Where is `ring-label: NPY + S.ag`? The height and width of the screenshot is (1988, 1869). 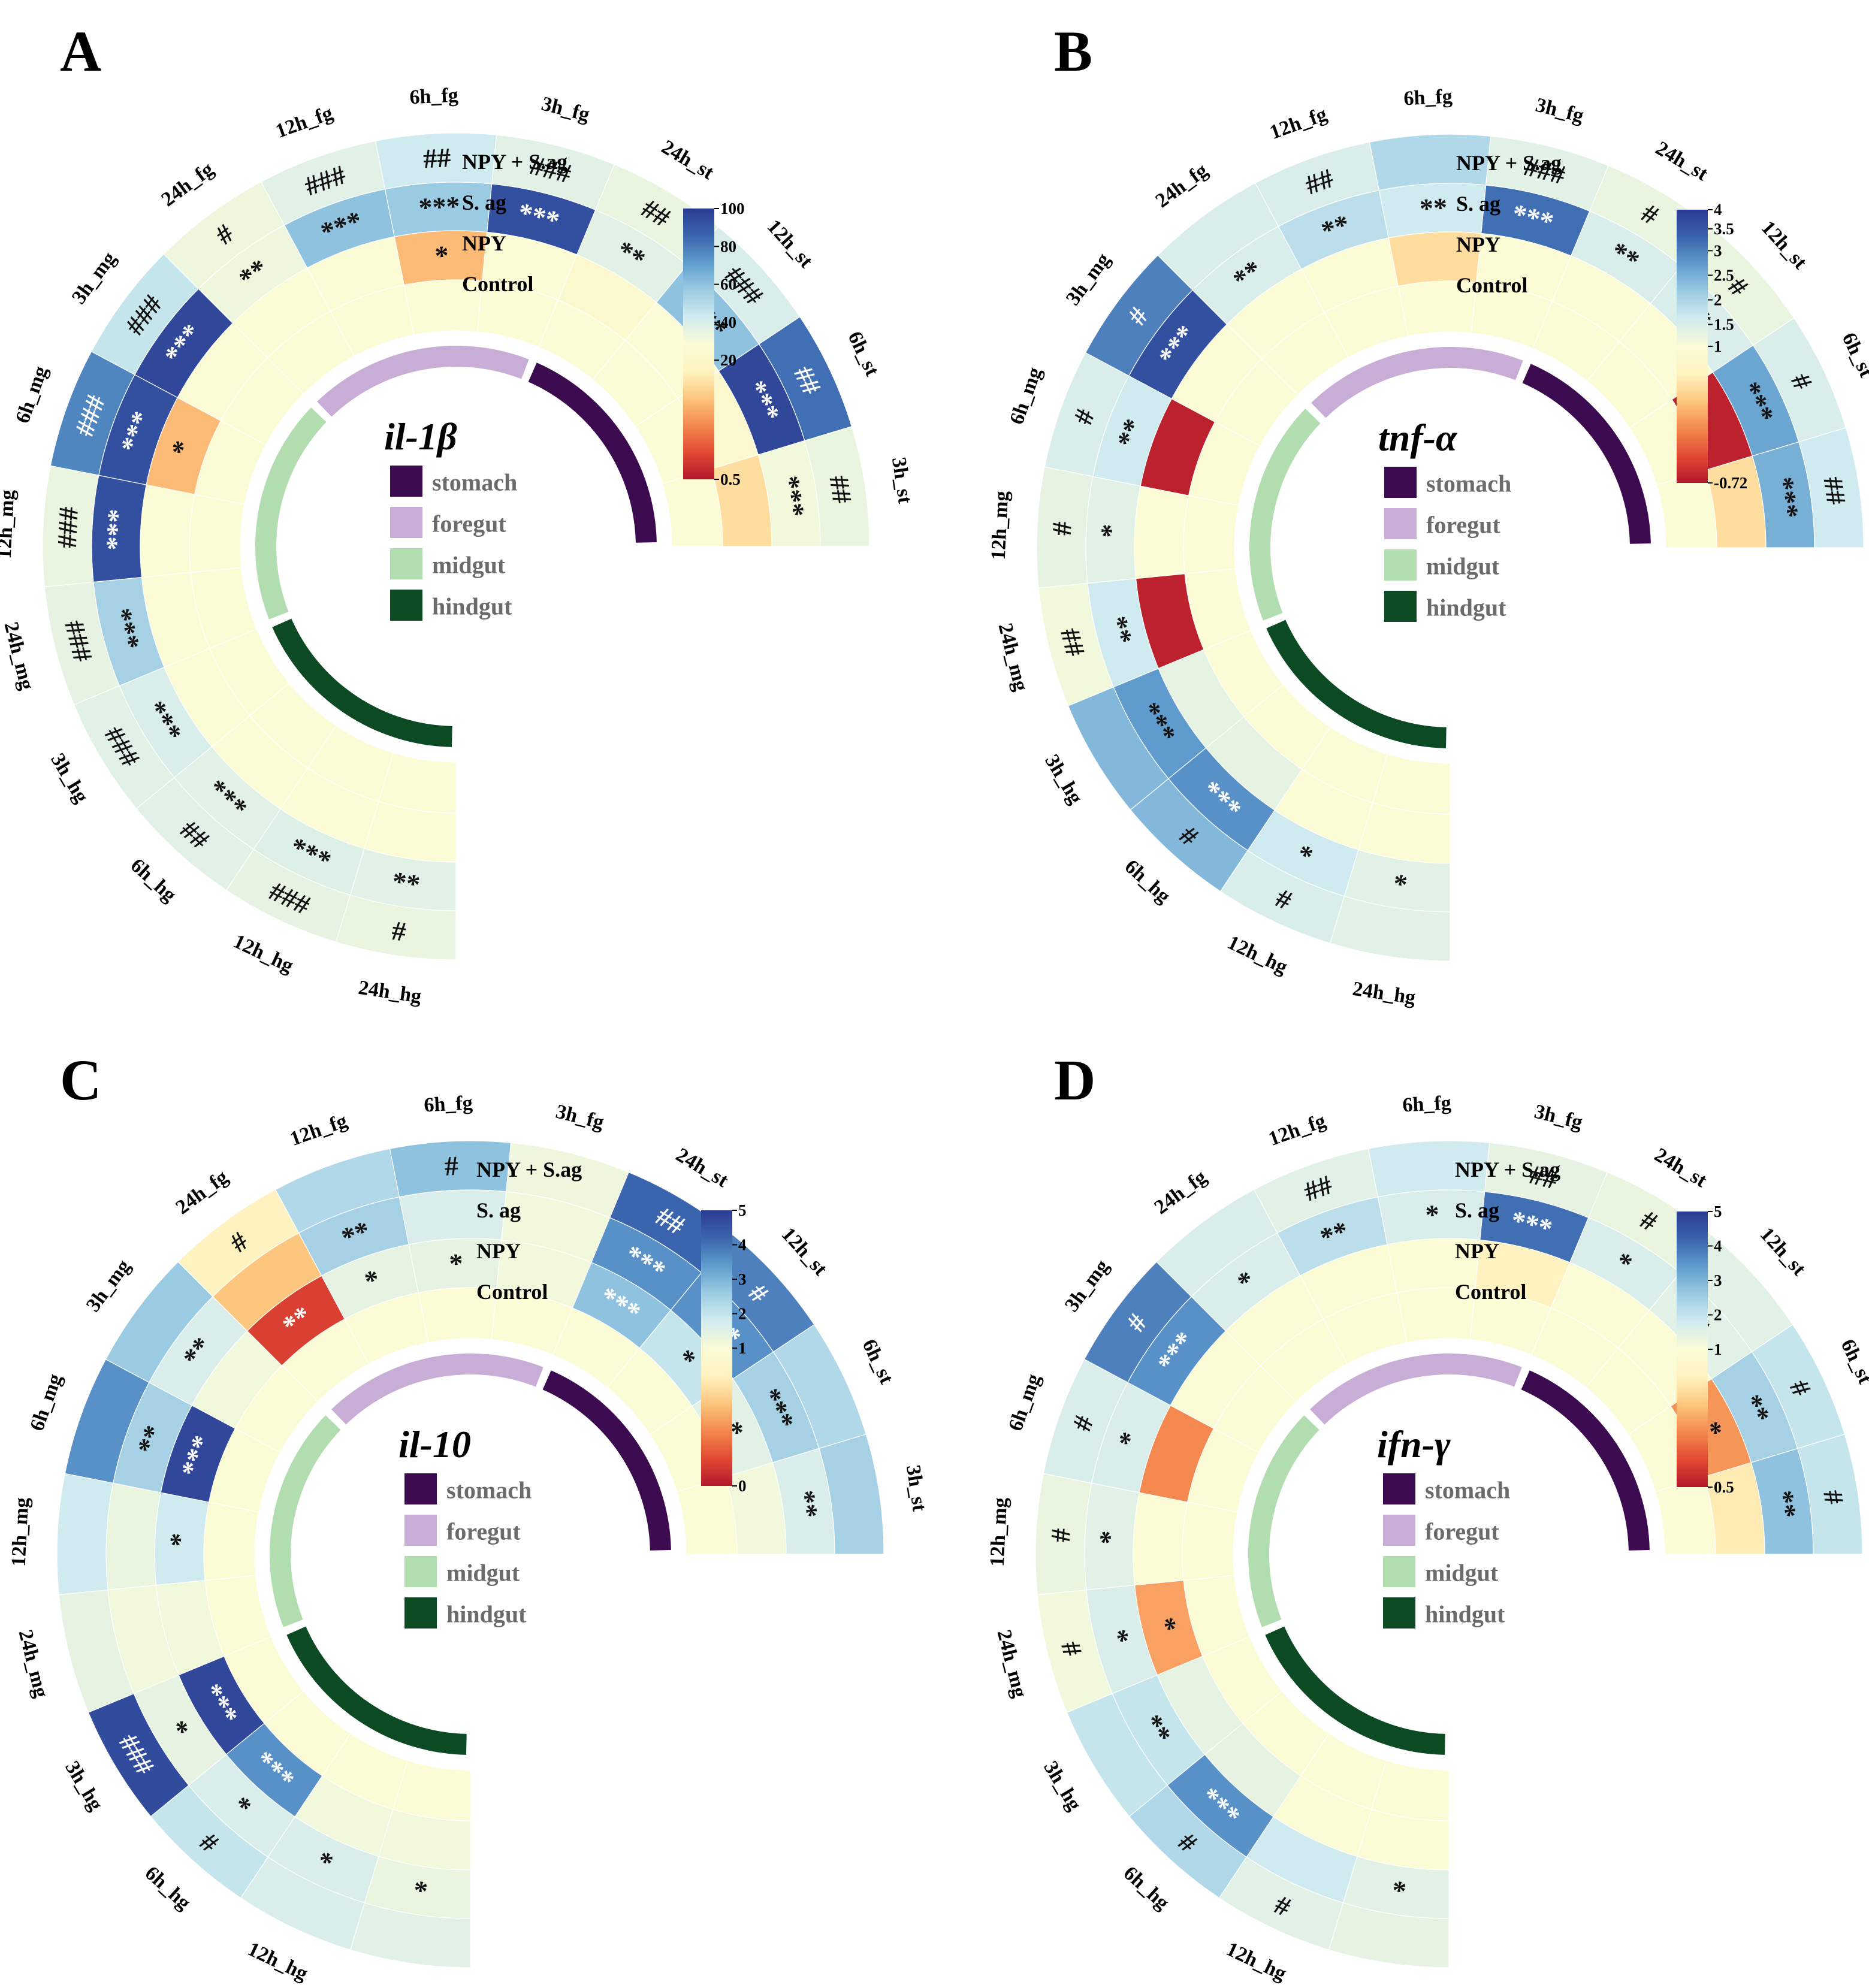 ring-label: NPY + S.ag is located at coordinates (514, 162).